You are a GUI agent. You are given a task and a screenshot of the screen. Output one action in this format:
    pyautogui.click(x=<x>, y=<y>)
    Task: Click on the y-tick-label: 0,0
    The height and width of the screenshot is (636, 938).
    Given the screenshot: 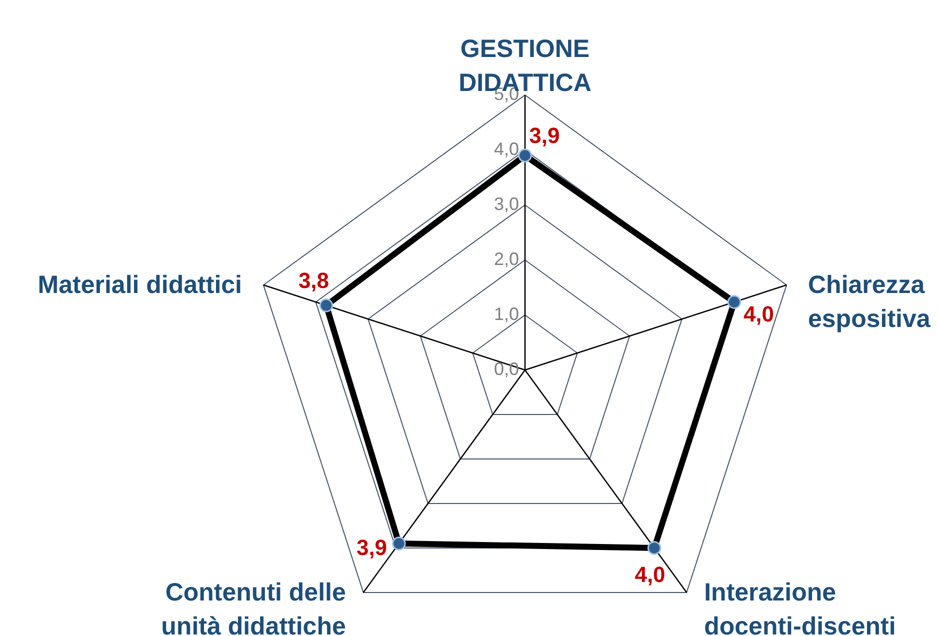 What is the action you would take?
    pyautogui.click(x=506, y=369)
    